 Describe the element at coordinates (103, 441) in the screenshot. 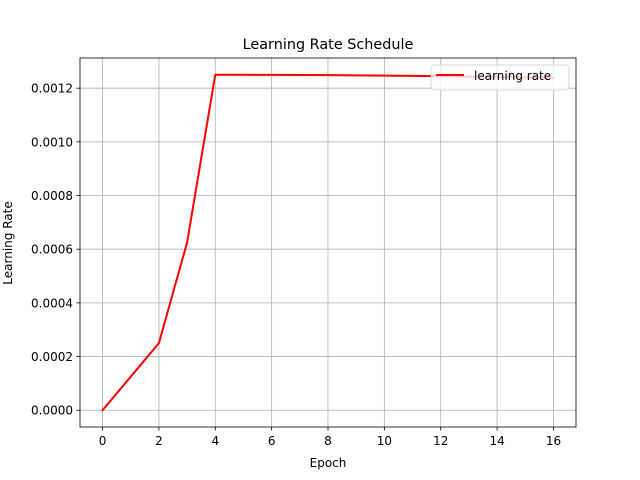

I see `x-tick-label: 0` at that location.